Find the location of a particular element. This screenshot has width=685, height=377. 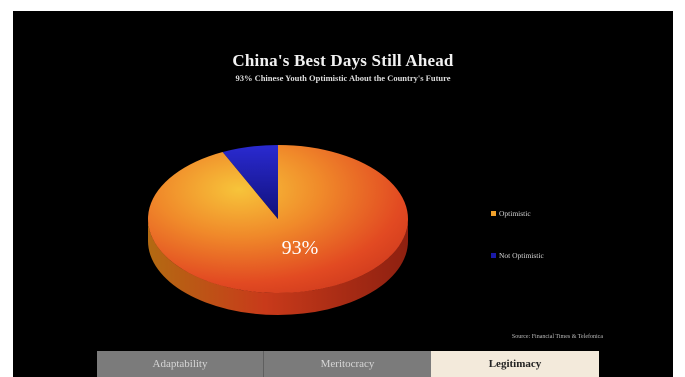

pie-slice-not-optimistic is located at coordinates (250, 182).